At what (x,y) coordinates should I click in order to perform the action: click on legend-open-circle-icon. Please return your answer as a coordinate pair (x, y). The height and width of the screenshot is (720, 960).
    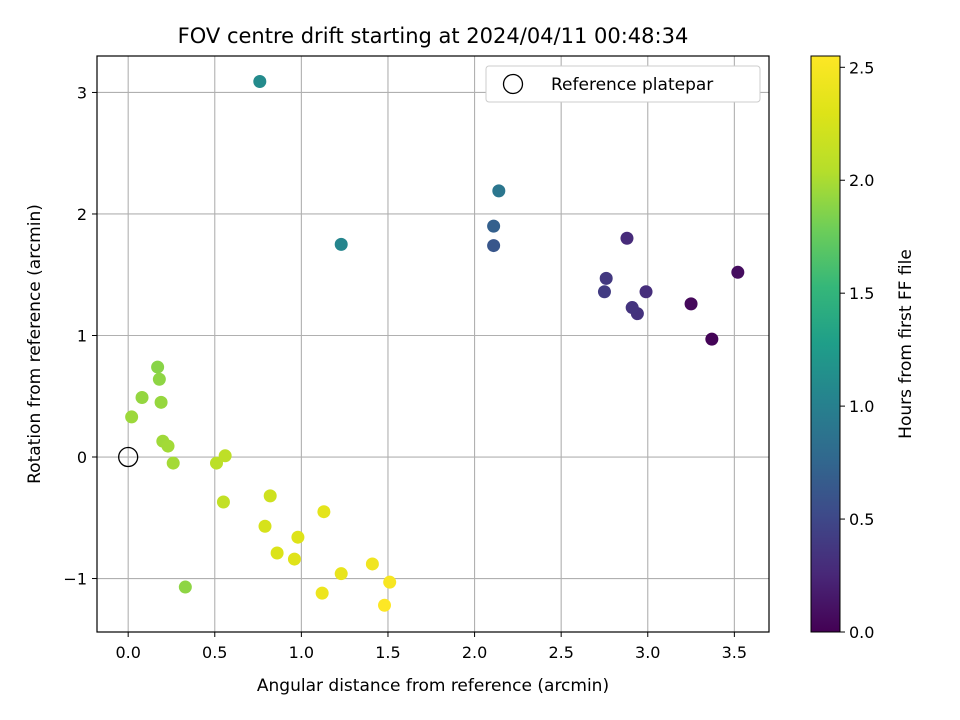
    Looking at the image, I should click on (513, 84).